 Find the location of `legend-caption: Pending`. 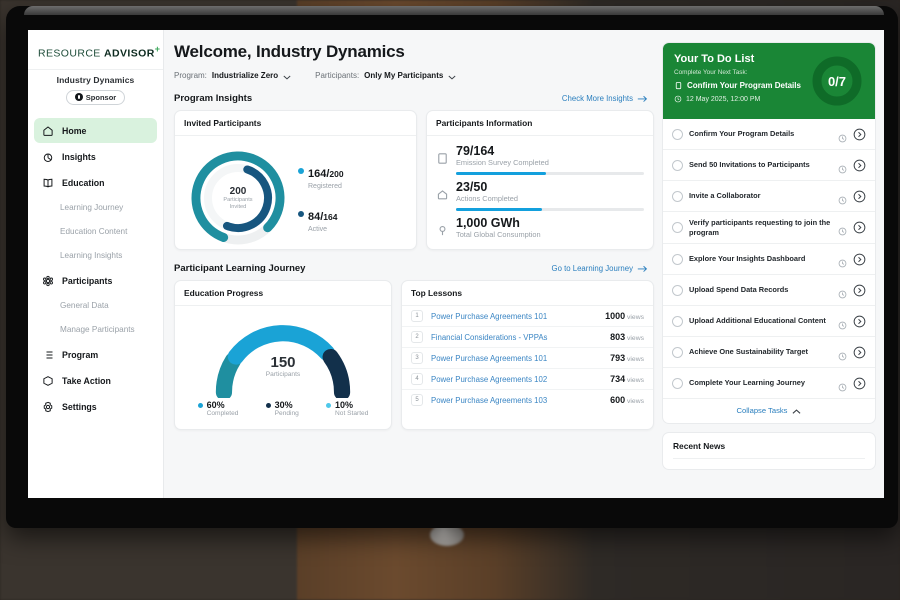

legend-caption: Pending is located at coordinates (286, 413).